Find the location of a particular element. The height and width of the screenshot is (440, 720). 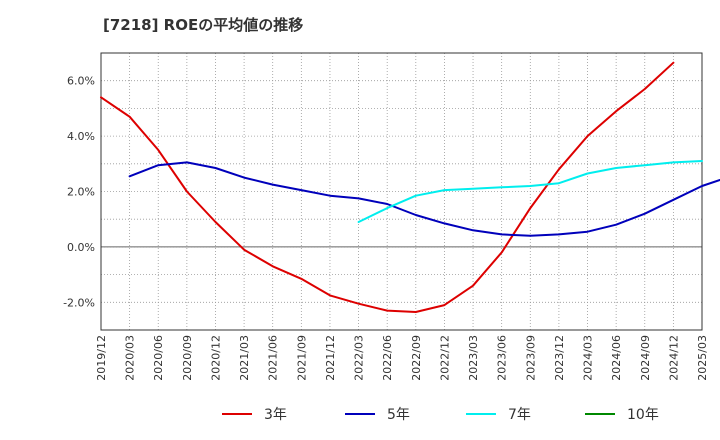

y-tick-label: 0.0% is located at coordinates (81, 247).